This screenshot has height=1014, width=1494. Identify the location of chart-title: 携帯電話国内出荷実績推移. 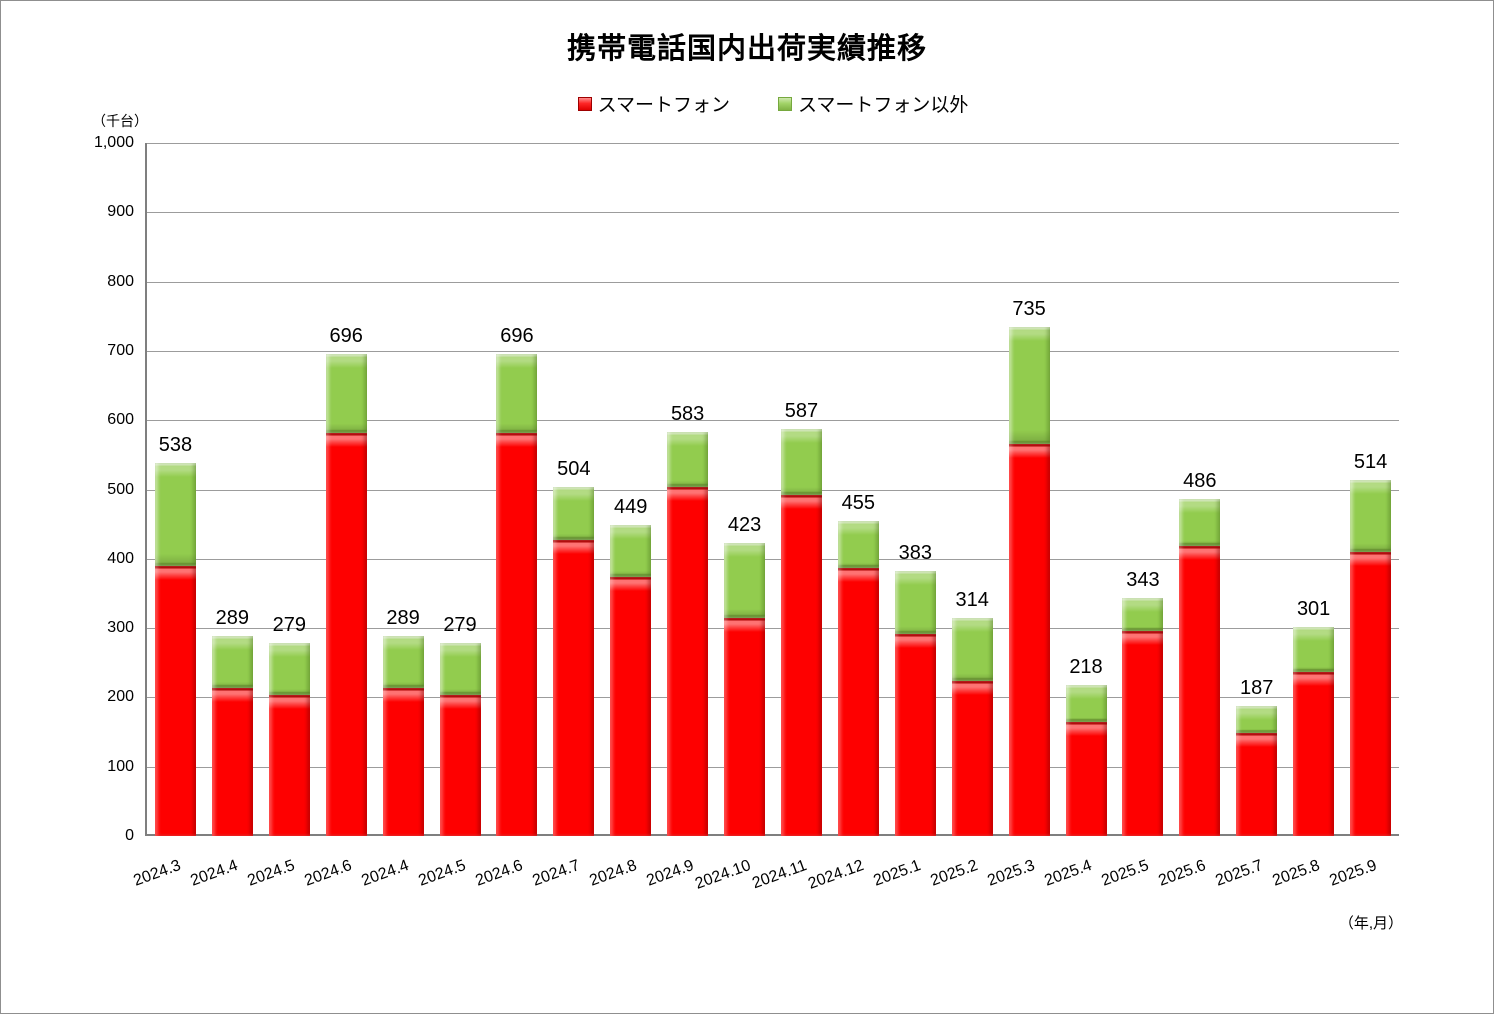
(746, 49).